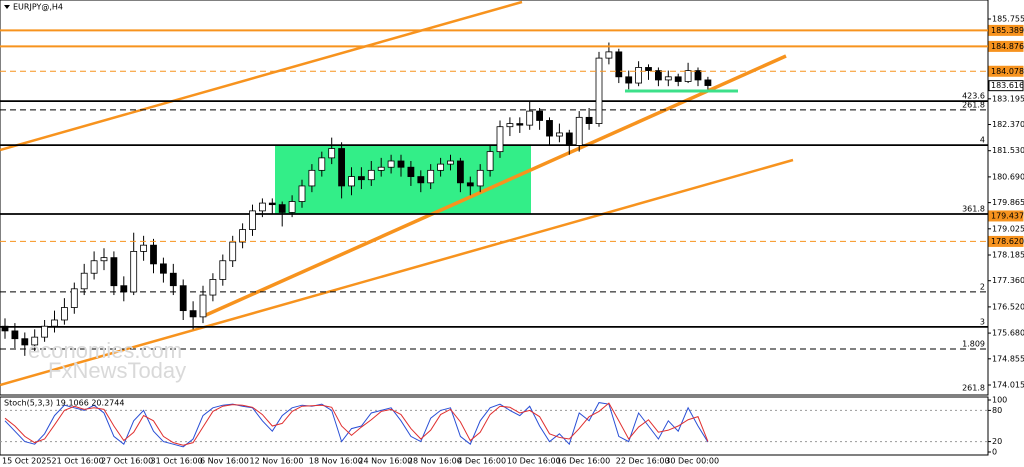  Describe the element at coordinates (277, 461) in the screenshot. I see `x-tick-label: 12 Nov 16:00` at that location.